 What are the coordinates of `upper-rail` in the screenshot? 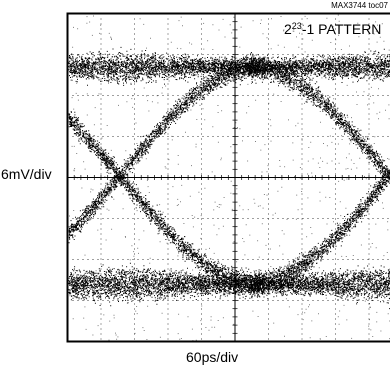 It's located at (229, 66).